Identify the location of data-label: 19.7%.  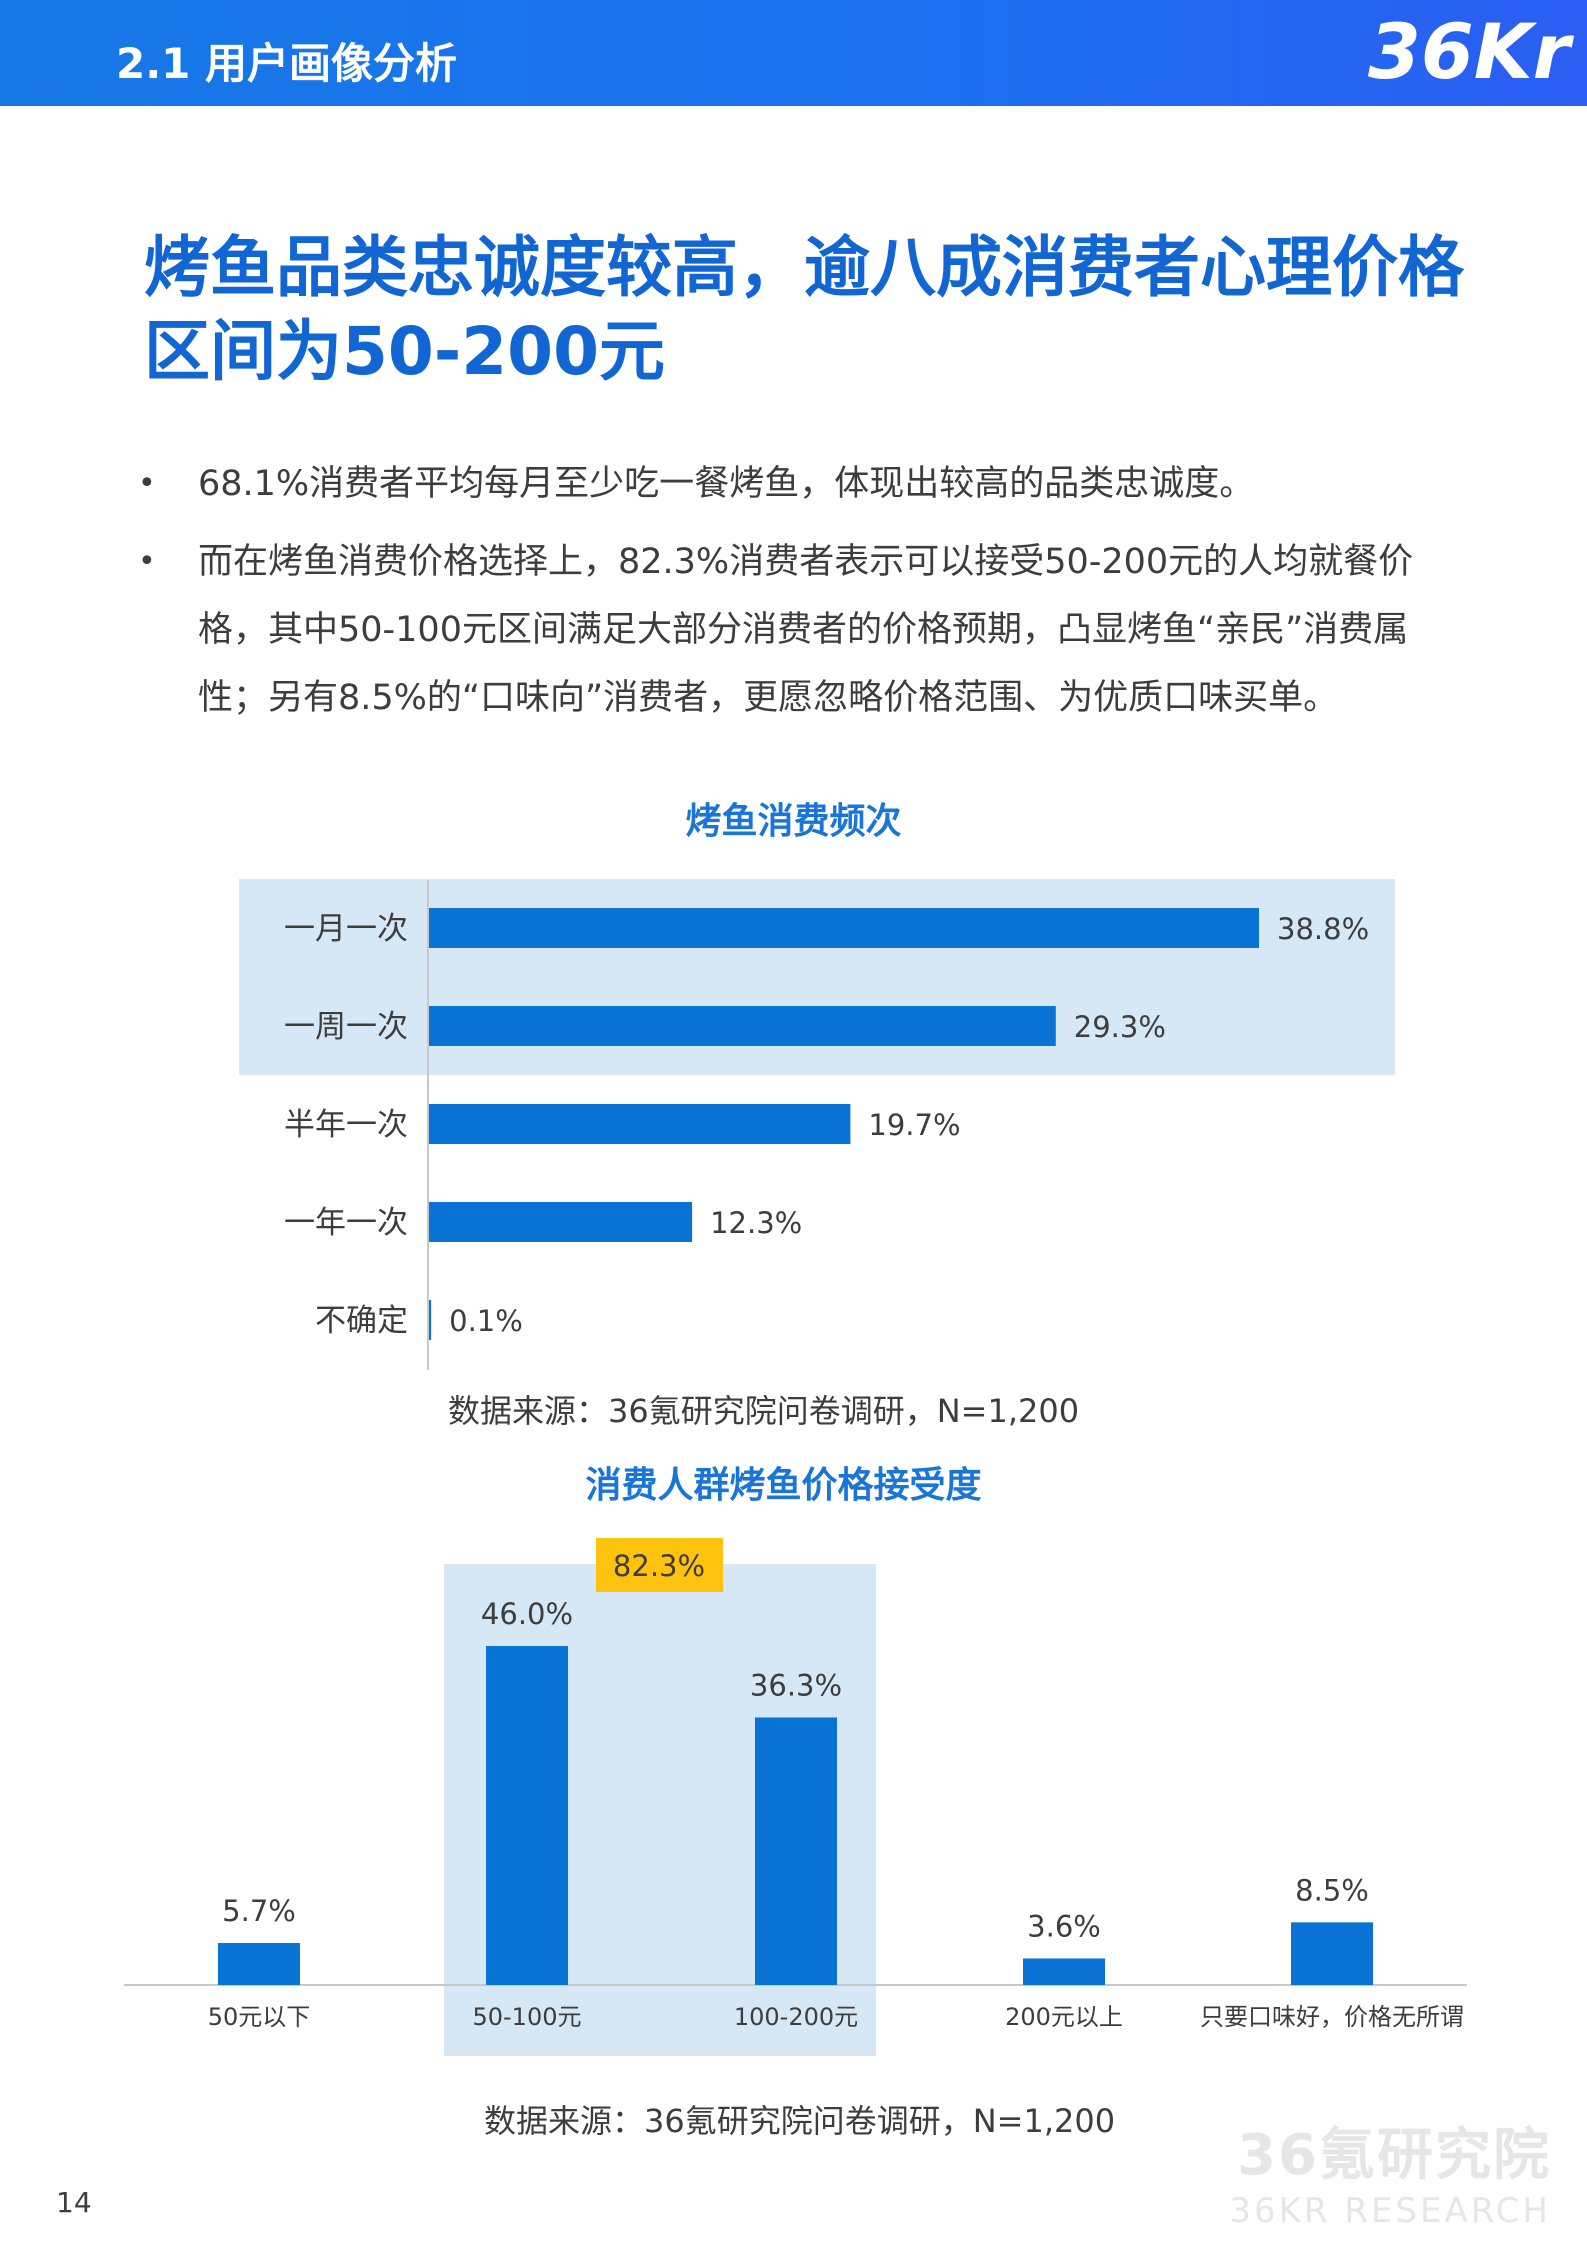
(914, 1125).